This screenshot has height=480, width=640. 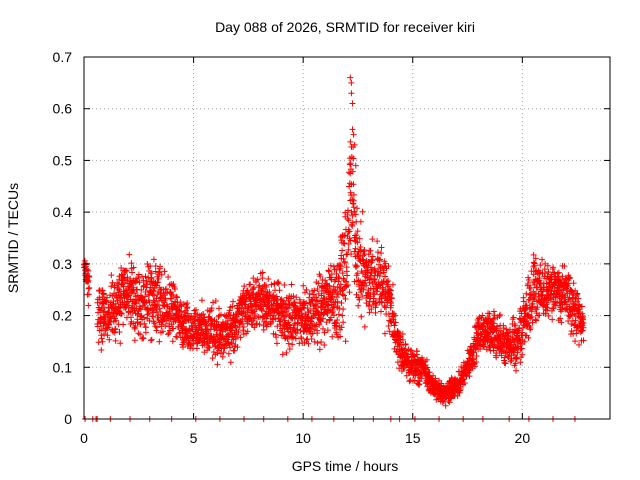 What do you see at coordinates (194, 438) in the screenshot?
I see `x-tick-label: 5` at bounding box center [194, 438].